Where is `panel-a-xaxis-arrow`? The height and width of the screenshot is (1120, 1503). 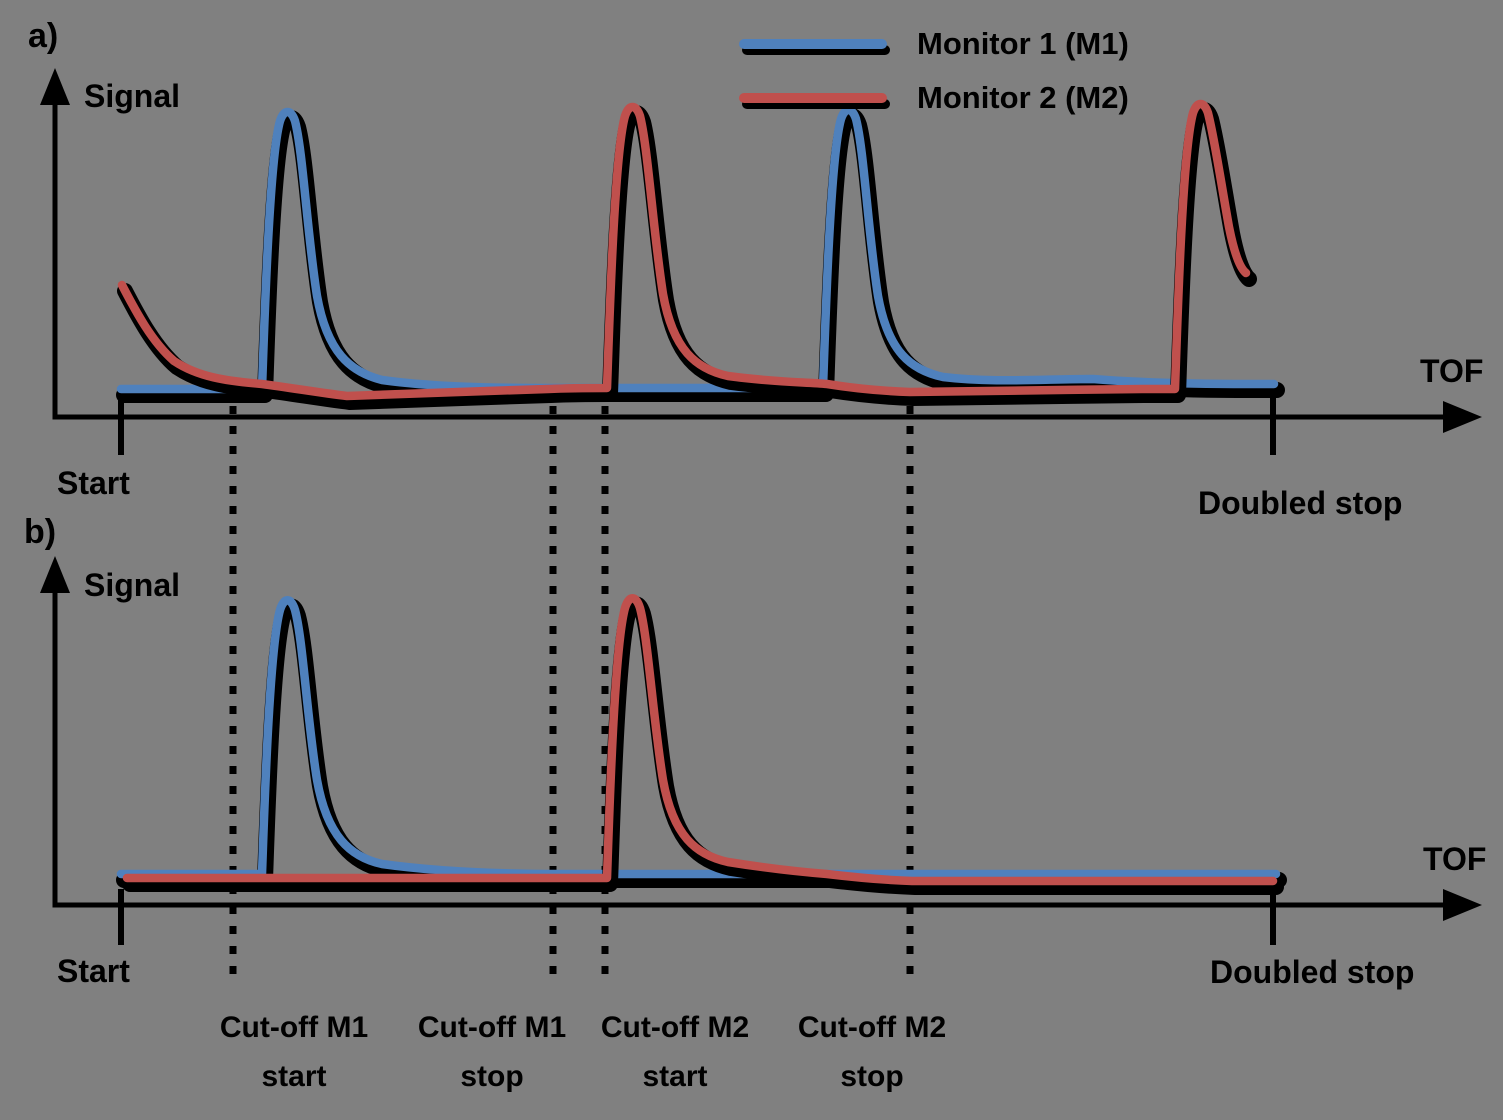 panel-a-xaxis-arrow is located at coordinates (1462, 417).